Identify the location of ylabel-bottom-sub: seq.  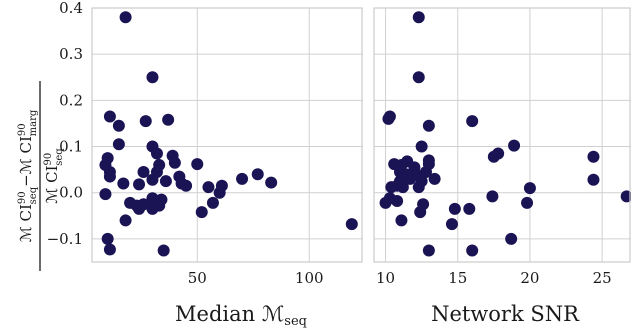
(59, 157).